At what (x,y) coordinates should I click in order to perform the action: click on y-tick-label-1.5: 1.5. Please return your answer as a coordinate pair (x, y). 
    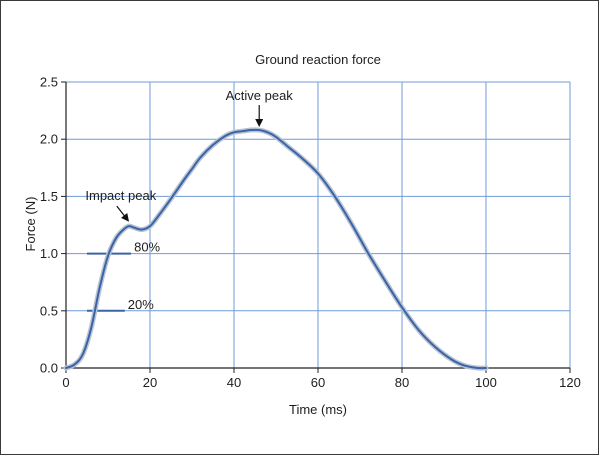
    Looking at the image, I should click on (49, 196).